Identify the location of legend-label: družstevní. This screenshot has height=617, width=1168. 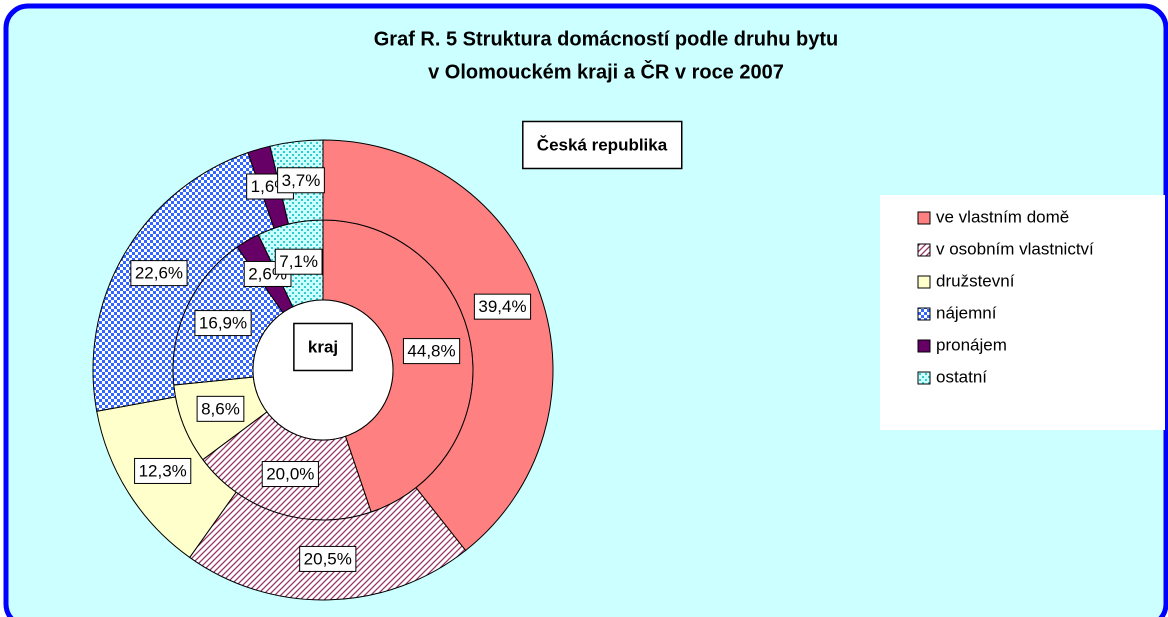
(975, 280).